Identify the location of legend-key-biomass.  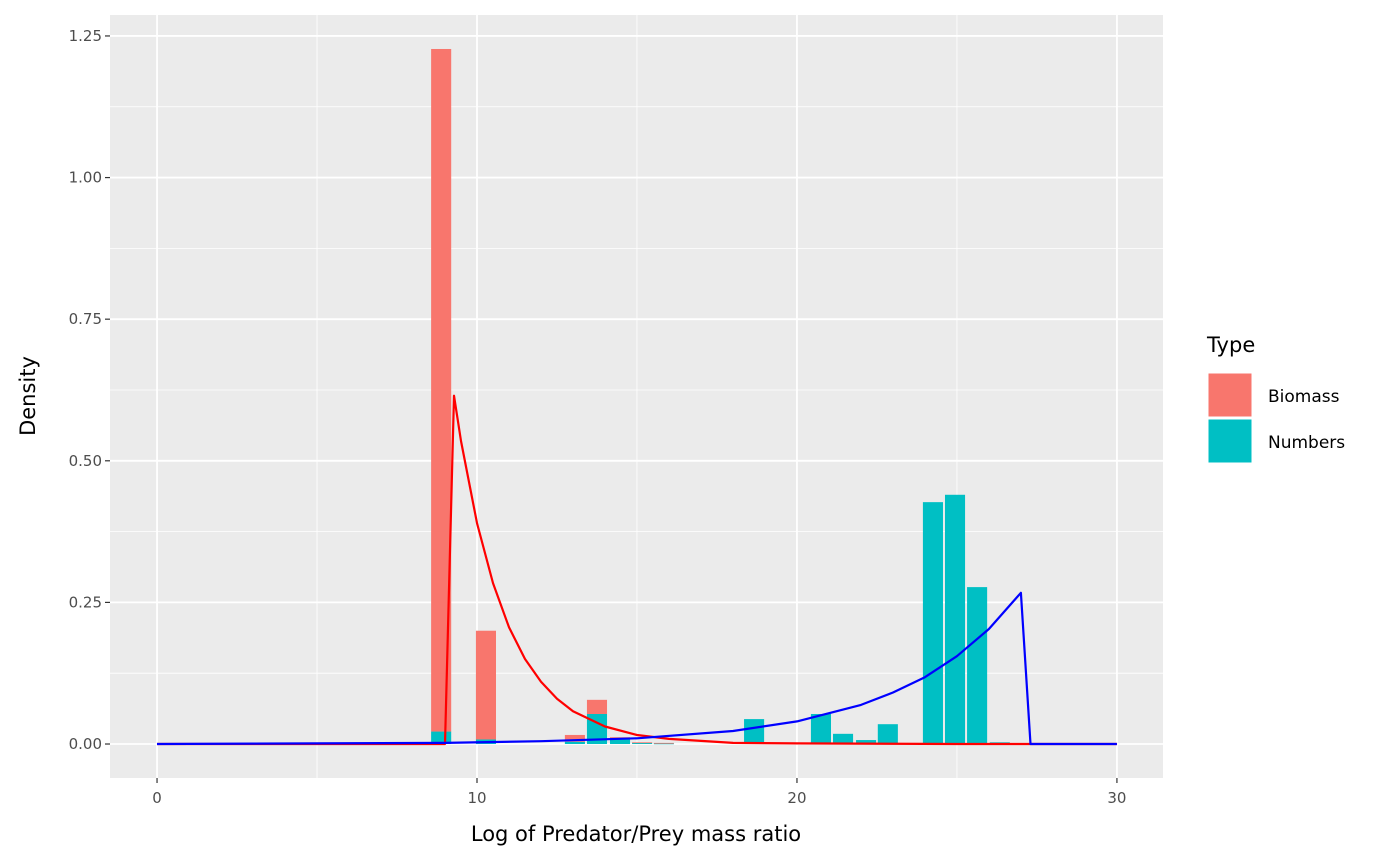
(1230, 395).